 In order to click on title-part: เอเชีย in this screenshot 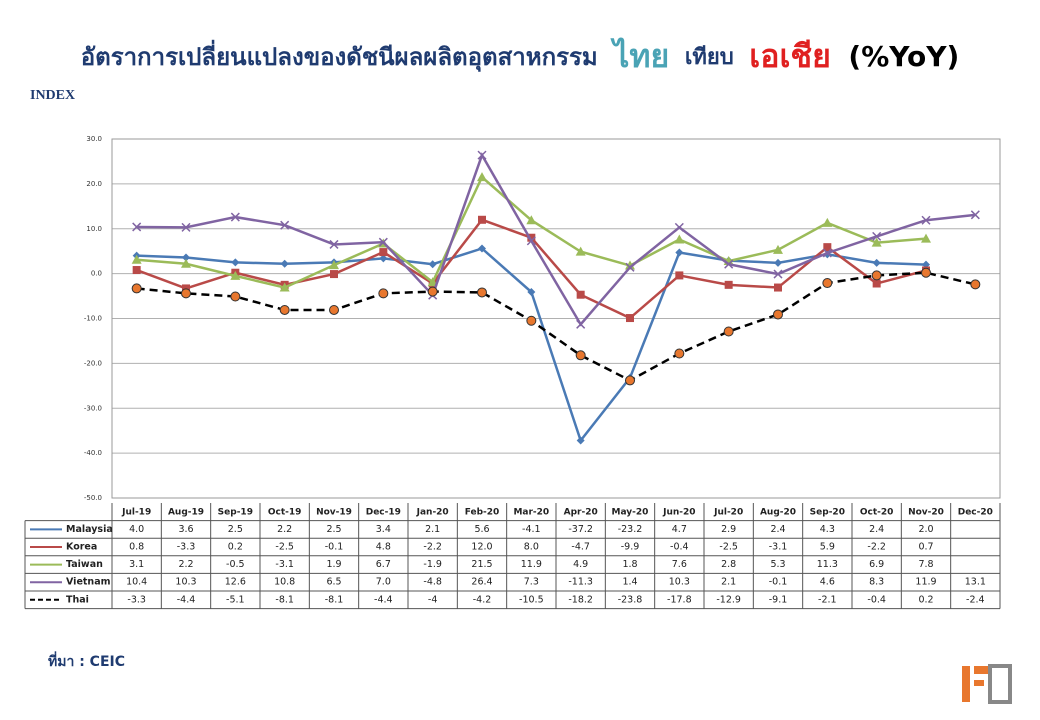, I will do `click(790, 56)`.